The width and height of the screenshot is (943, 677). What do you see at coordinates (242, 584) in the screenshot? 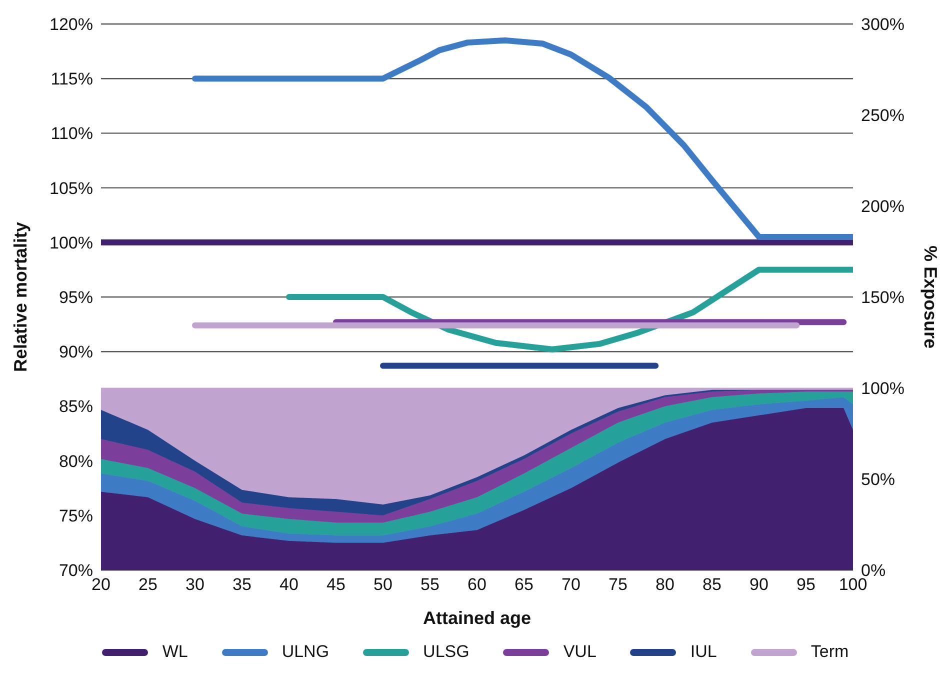
I see `x-tick-label: 35` at bounding box center [242, 584].